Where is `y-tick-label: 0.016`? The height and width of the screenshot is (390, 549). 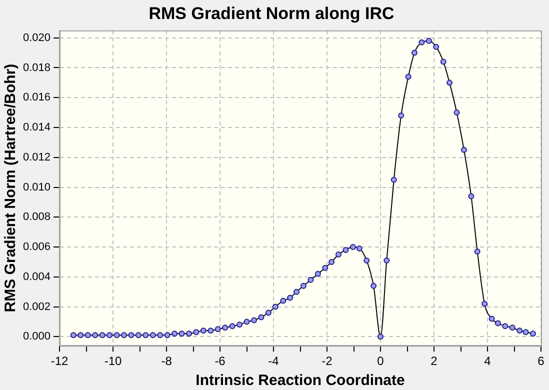
y-tick-label: 0.016 is located at coordinates (36, 98).